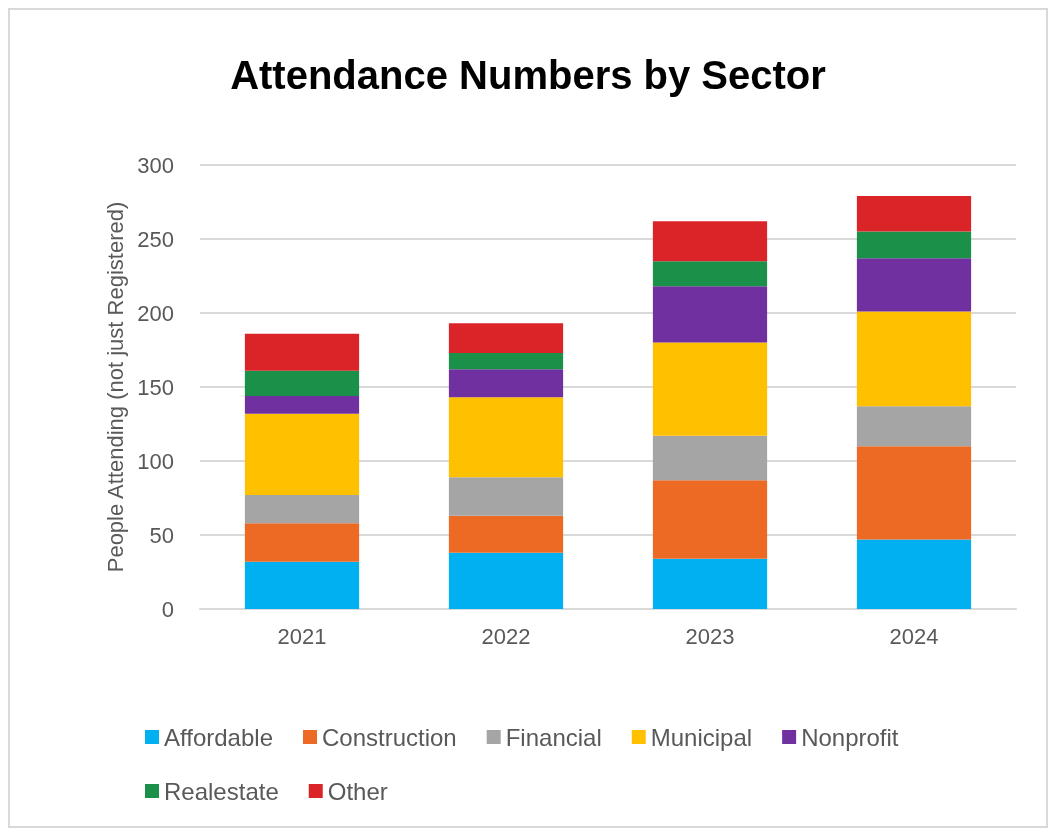 Image resolution: width=1059 pixels, height=840 pixels. Describe the element at coordinates (161, 535) in the screenshot. I see `y-tick-label: 50` at that location.